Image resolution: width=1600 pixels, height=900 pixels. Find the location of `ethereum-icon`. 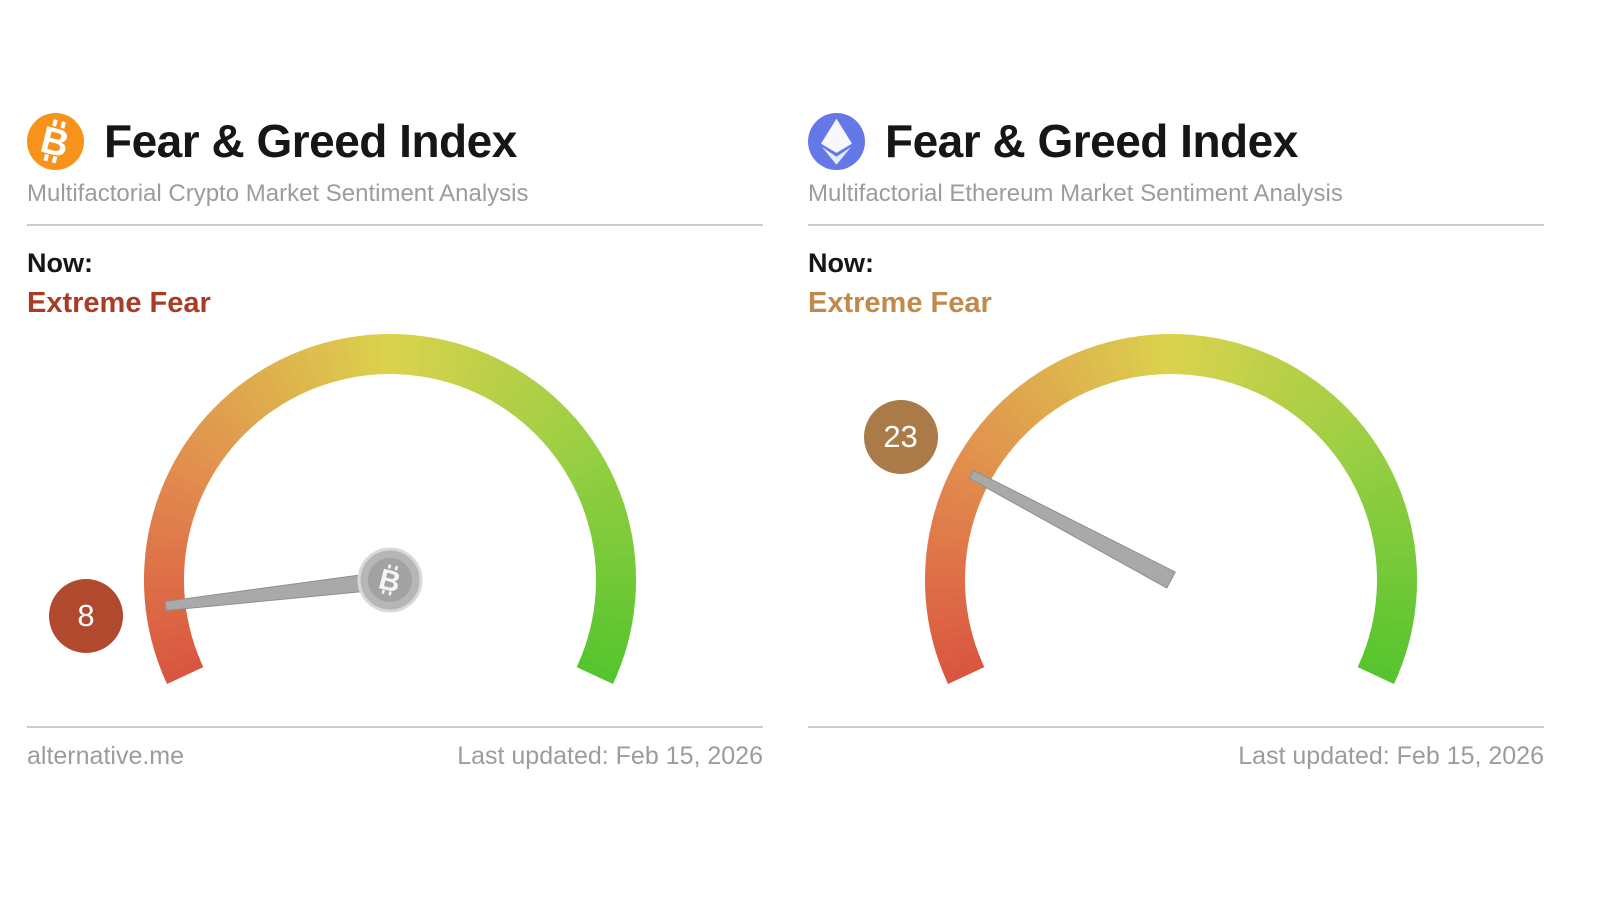

ethereum-icon is located at coordinates (836, 141).